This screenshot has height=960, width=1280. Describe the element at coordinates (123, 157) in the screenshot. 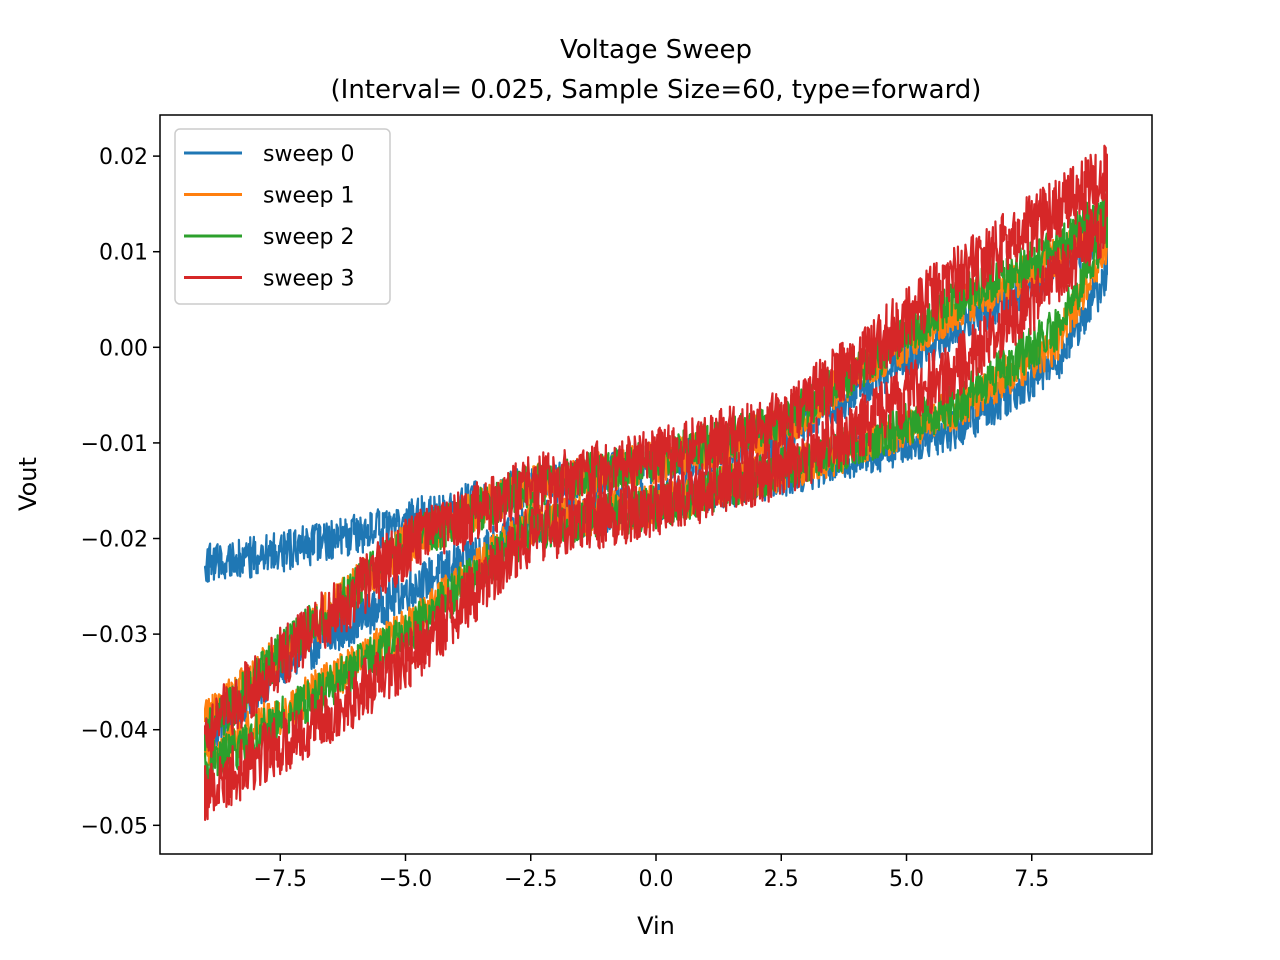

I see `y-tick-label: 0.02` at that location.